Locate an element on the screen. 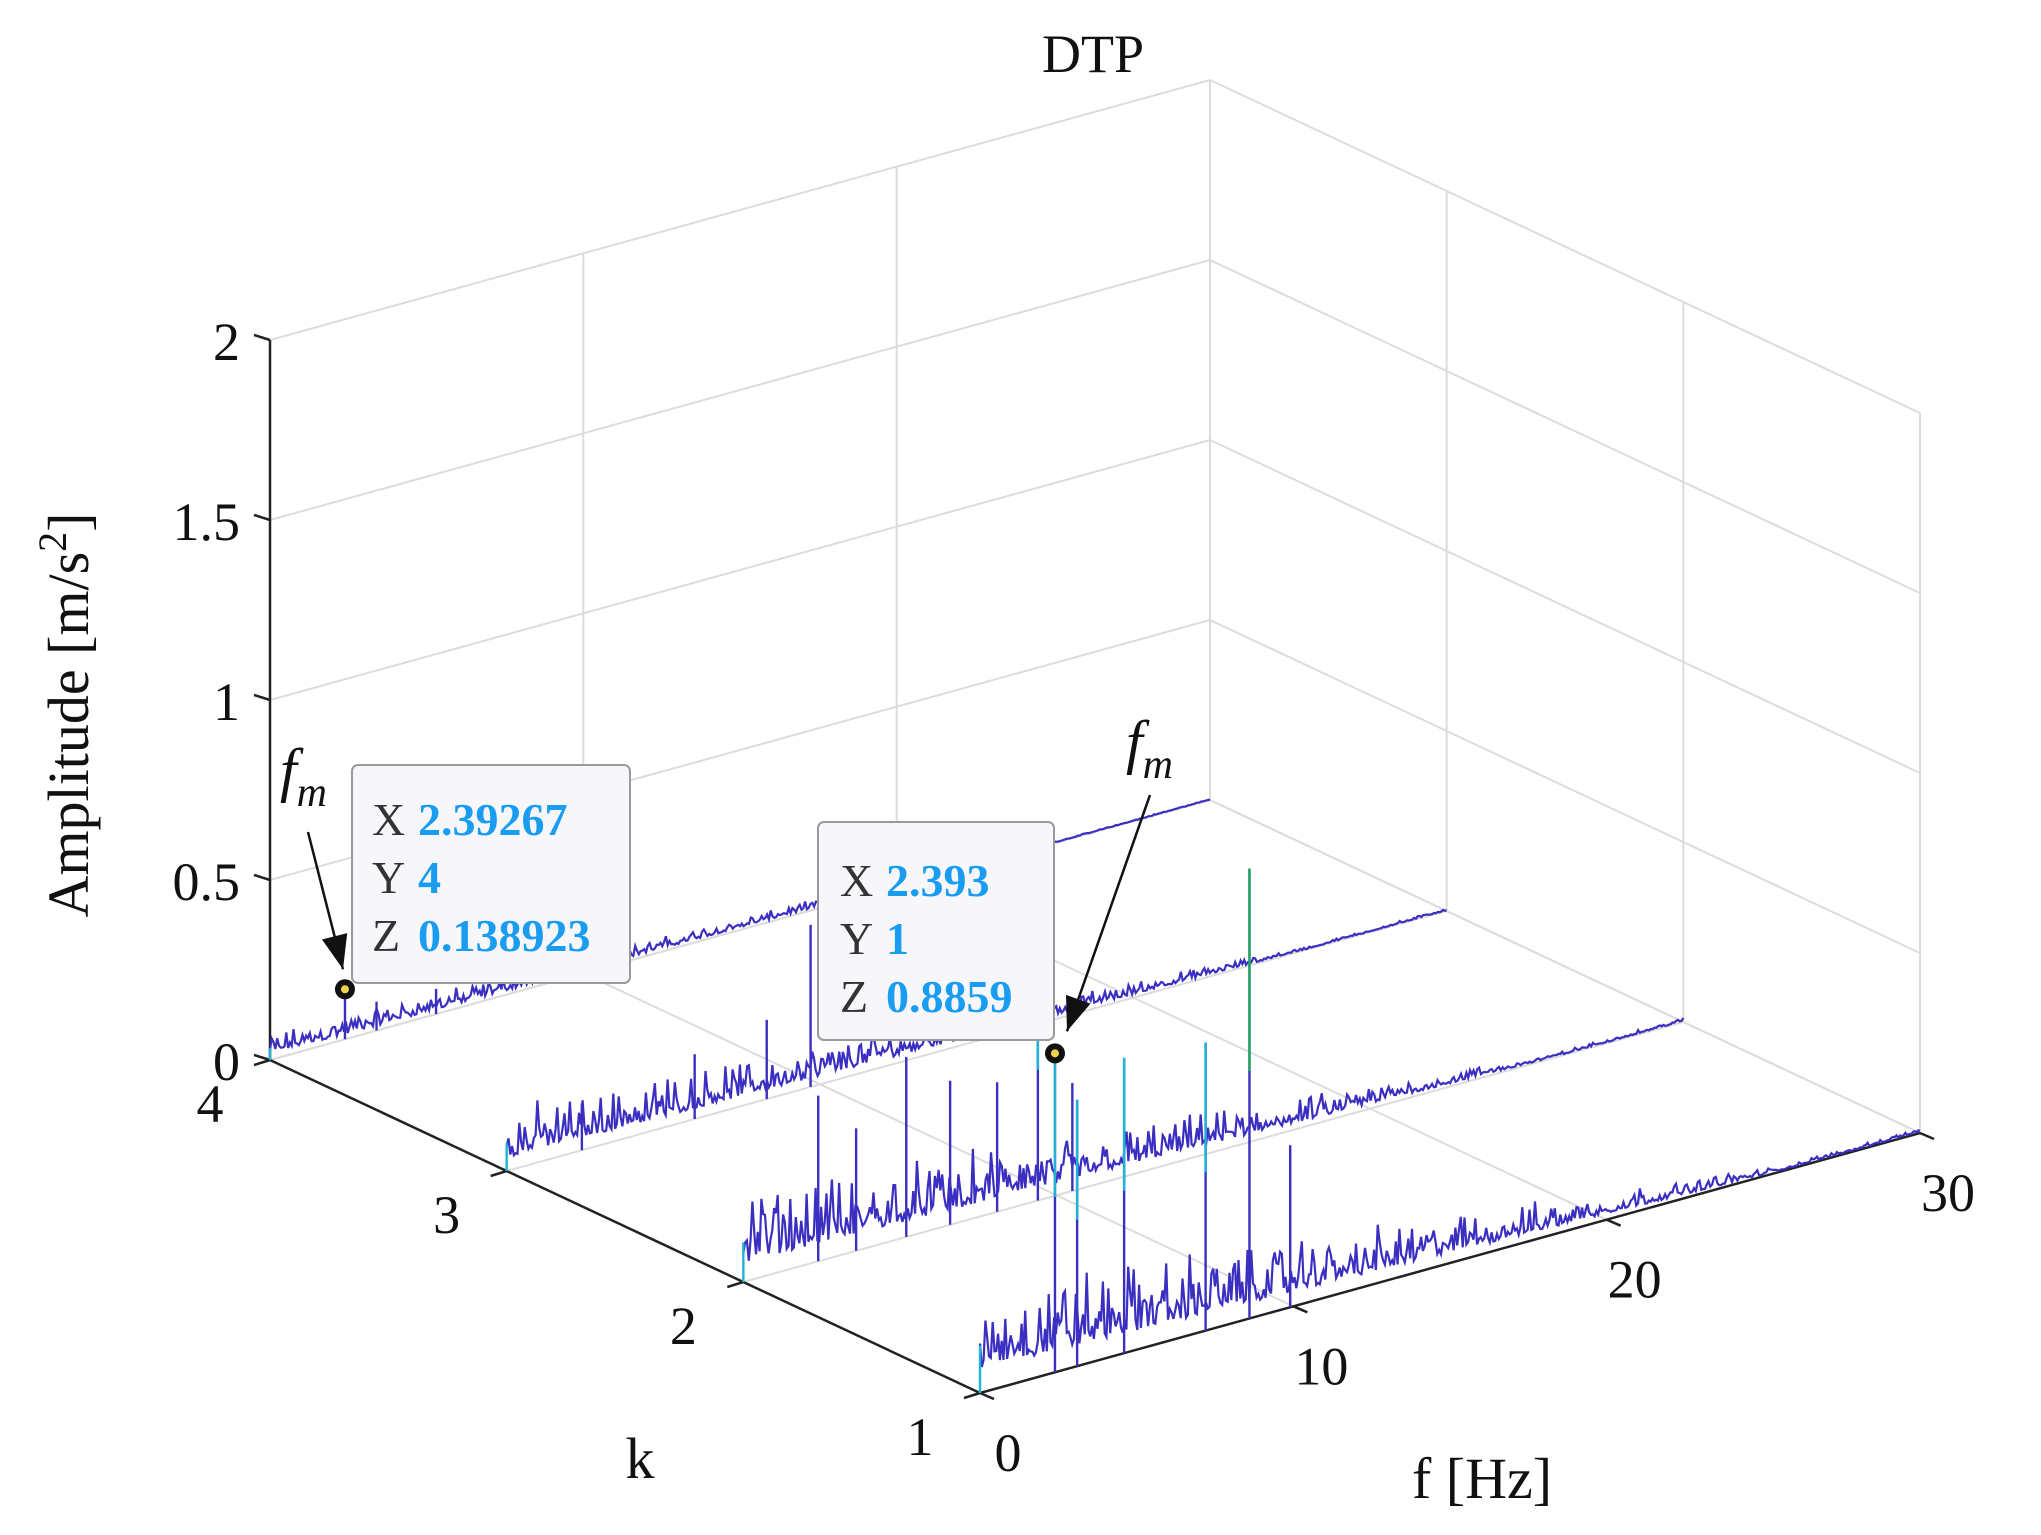 The width and height of the screenshot is (2041, 1535). series-line-k1 is located at coordinates (1449, 1248).